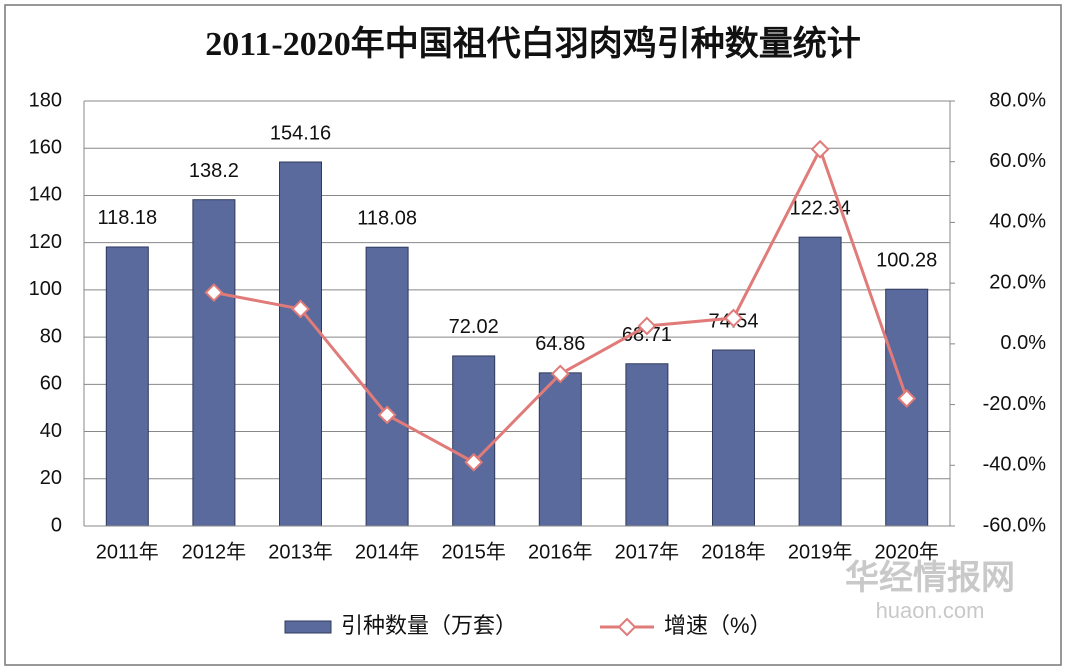 Image resolution: width=1066 pixels, height=670 pixels. I want to click on bar-value-label: 64.86, so click(560, 344).